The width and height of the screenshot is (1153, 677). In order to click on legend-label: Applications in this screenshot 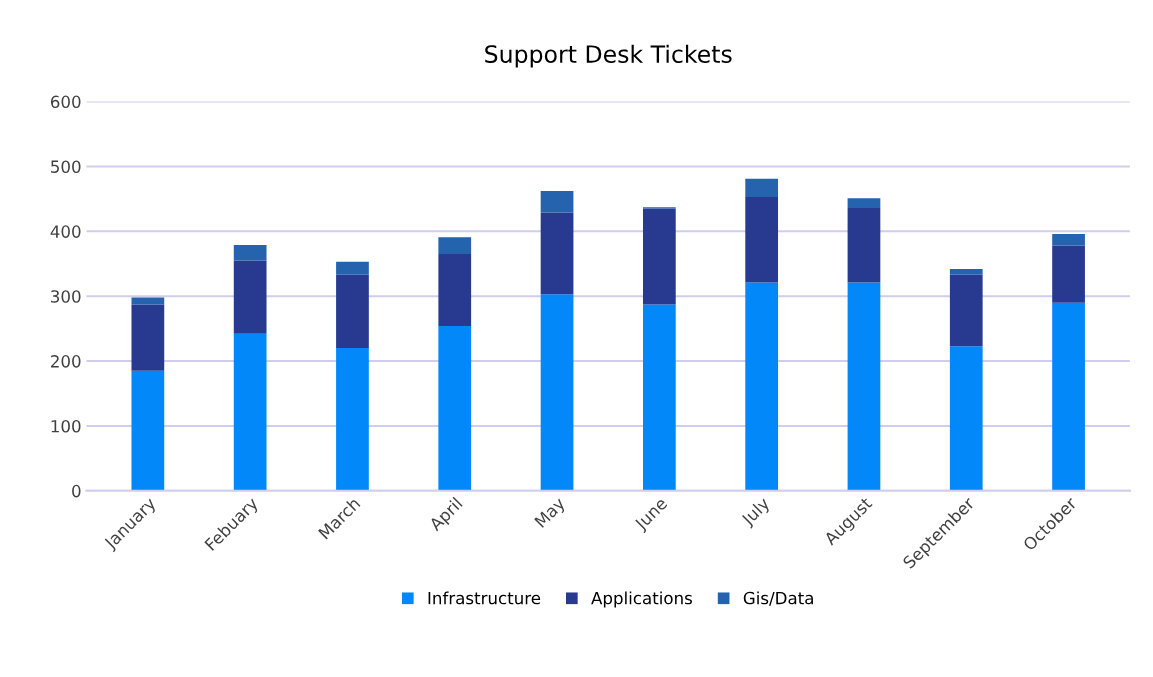, I will do `click(641, 599)`.